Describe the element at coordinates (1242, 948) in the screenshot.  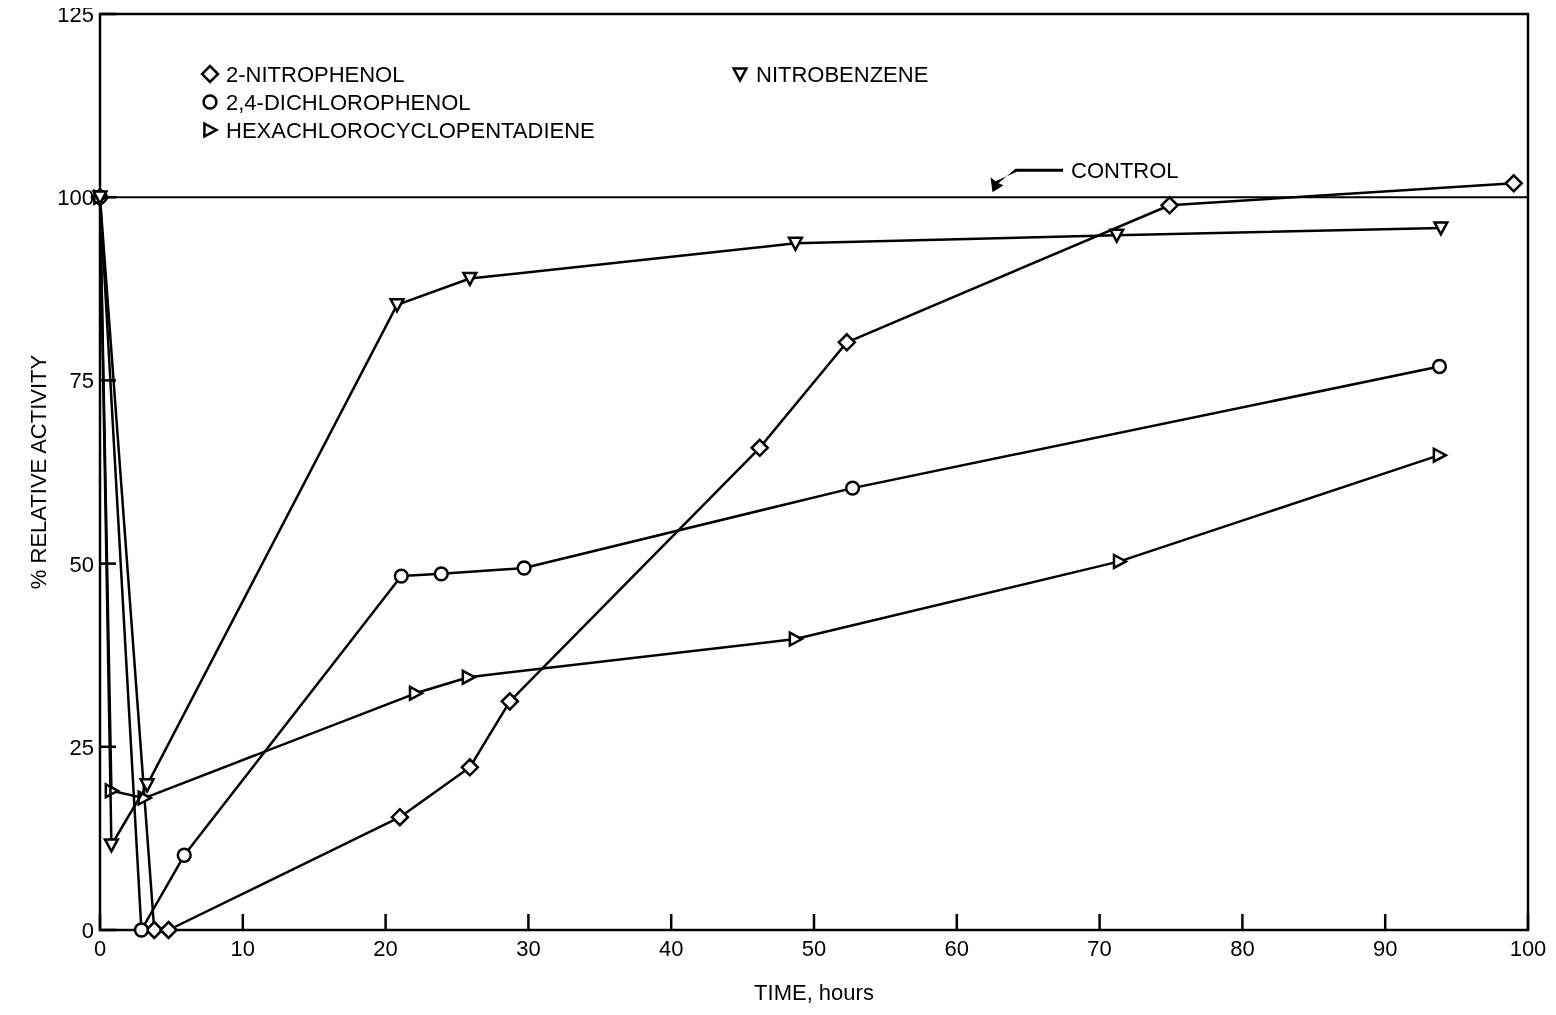
I see `x-tick-label: 80` at that location.